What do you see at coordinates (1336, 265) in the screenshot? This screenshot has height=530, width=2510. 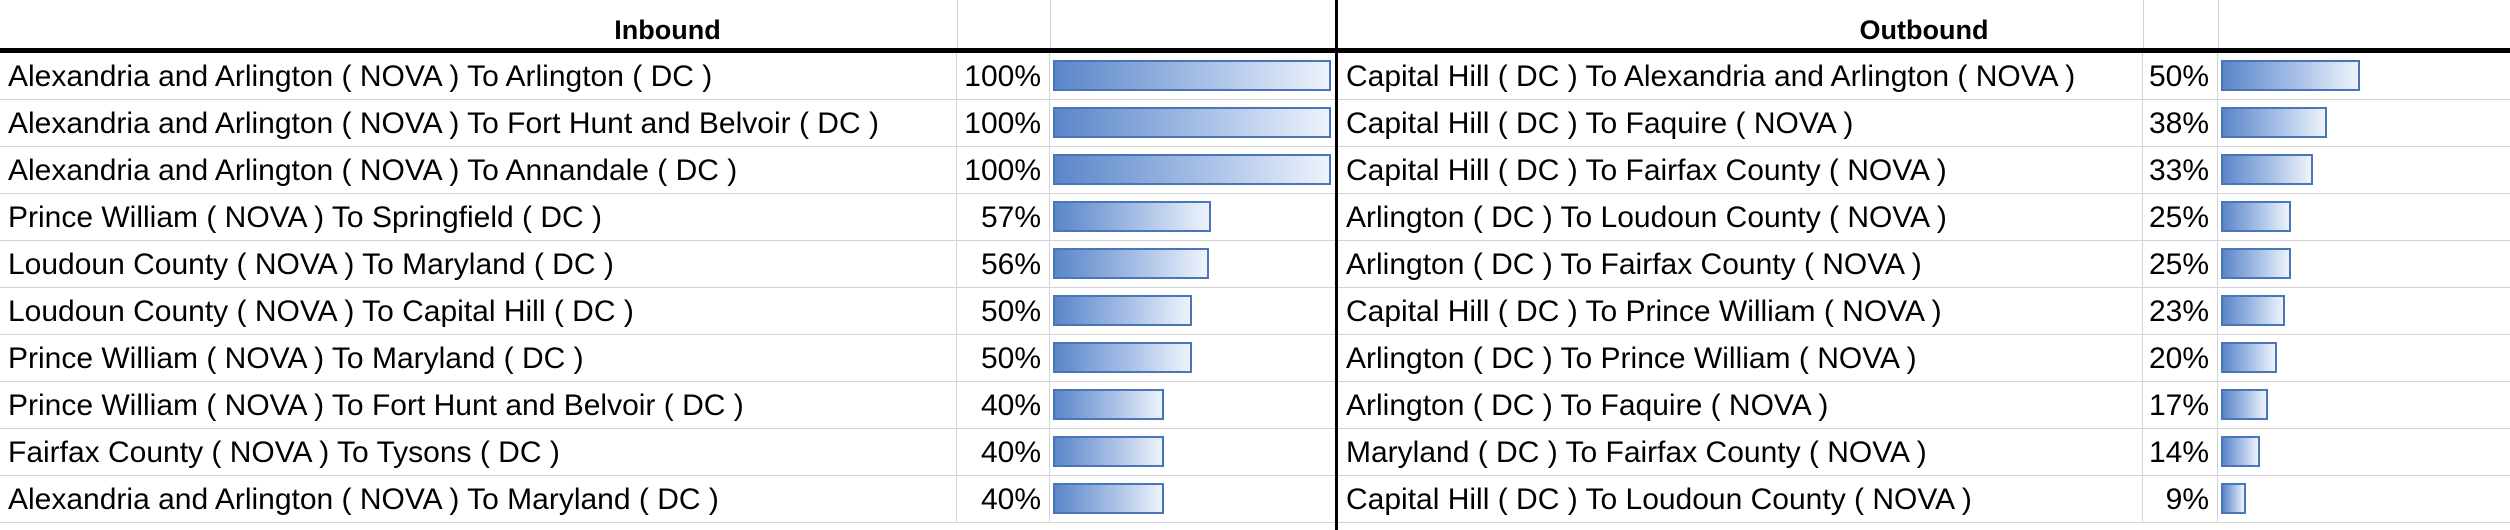 I see `panel-divider` at bounding box center [1336, 265].